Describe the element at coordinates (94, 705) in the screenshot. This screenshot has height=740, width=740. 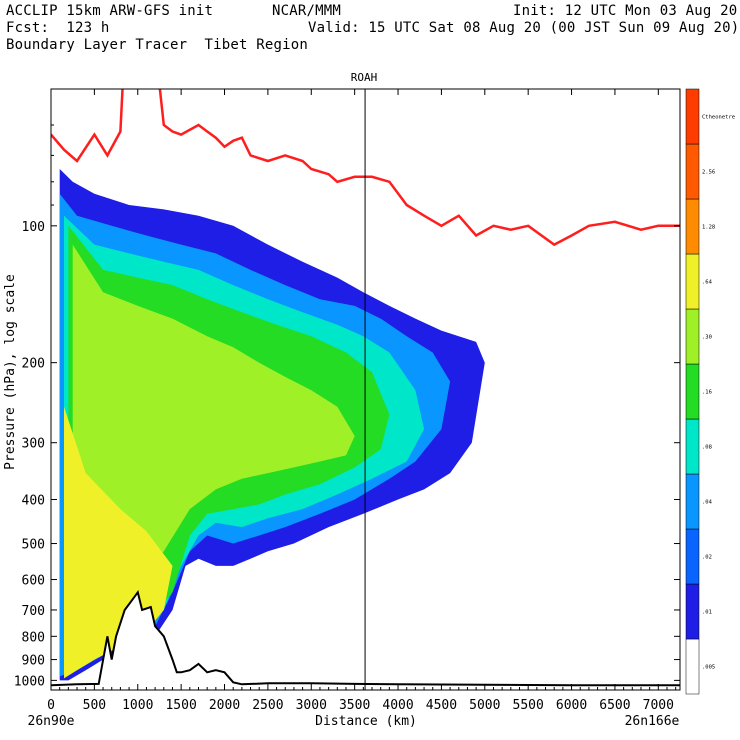
I see `x-tick-label: 500` at that location.